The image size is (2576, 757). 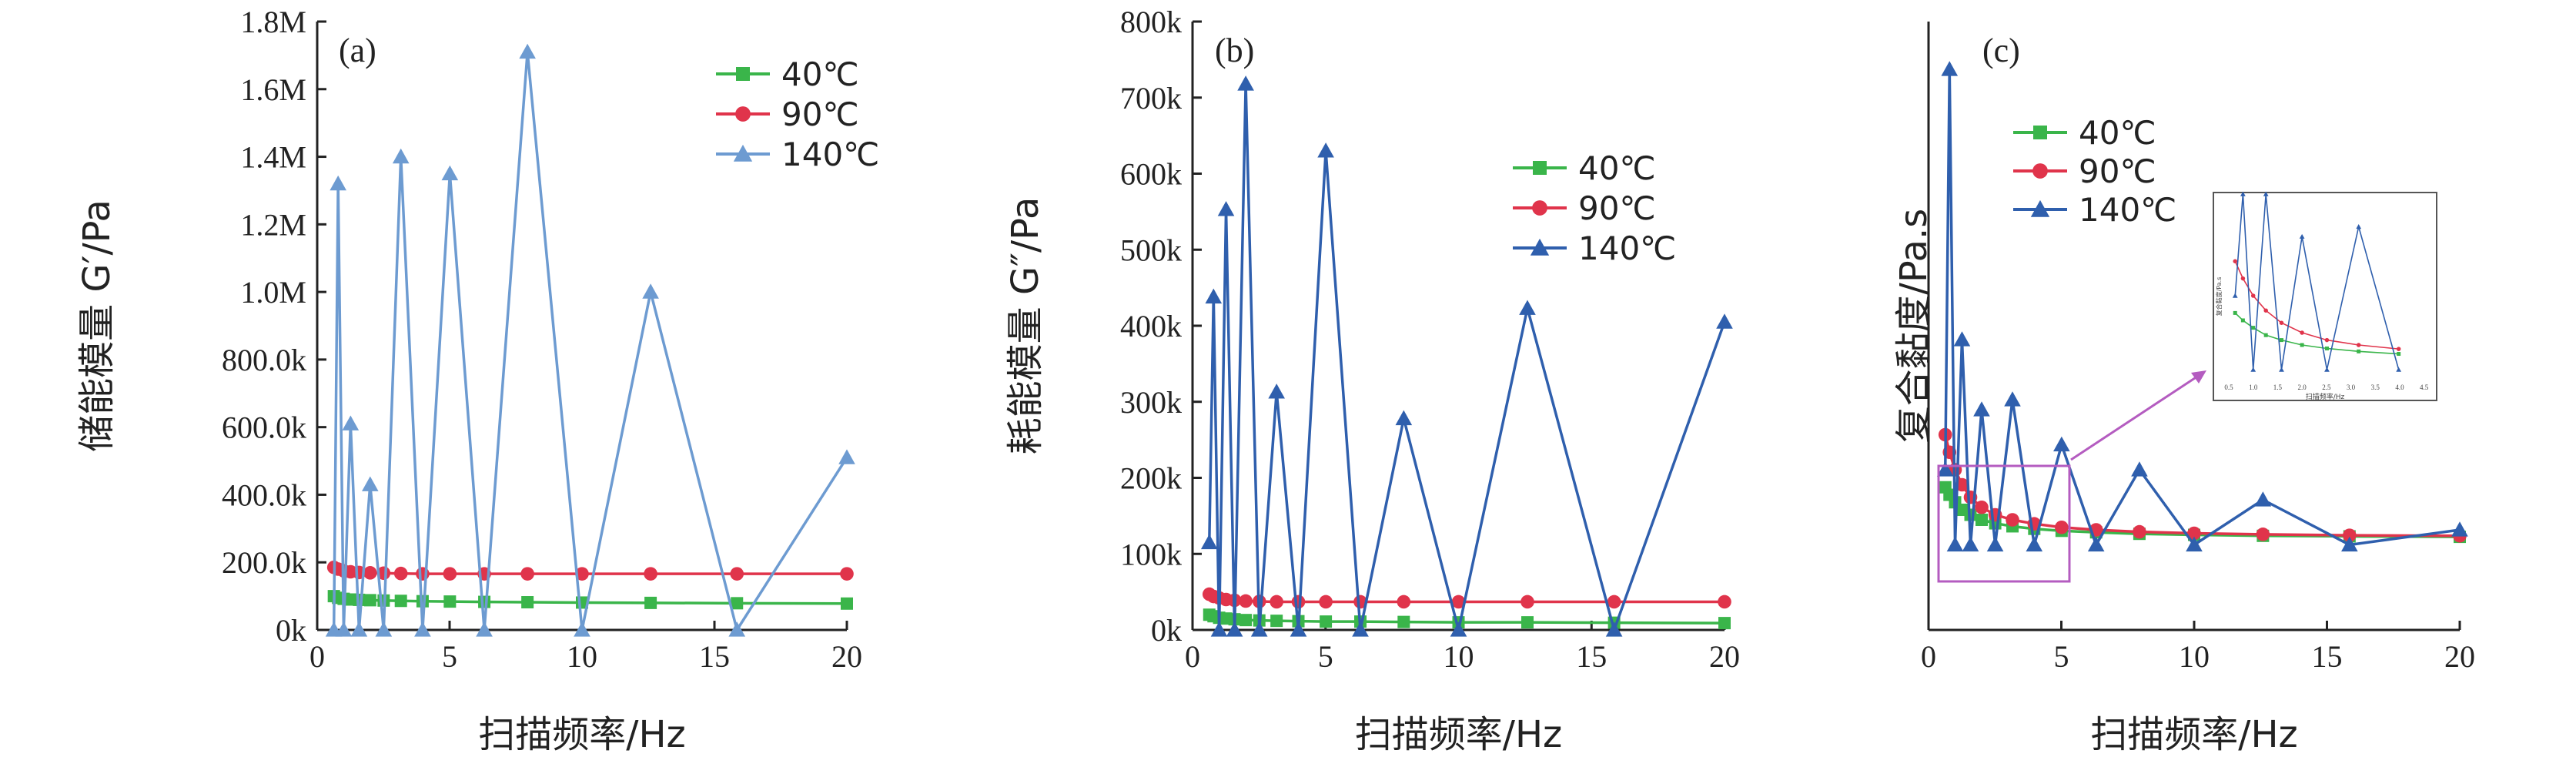 What do you see at coordinates (1914, 326) in the screenshot?
I see `y-axis-title: 复合黏度/Pa.s` at bounding box center [1914, 326].